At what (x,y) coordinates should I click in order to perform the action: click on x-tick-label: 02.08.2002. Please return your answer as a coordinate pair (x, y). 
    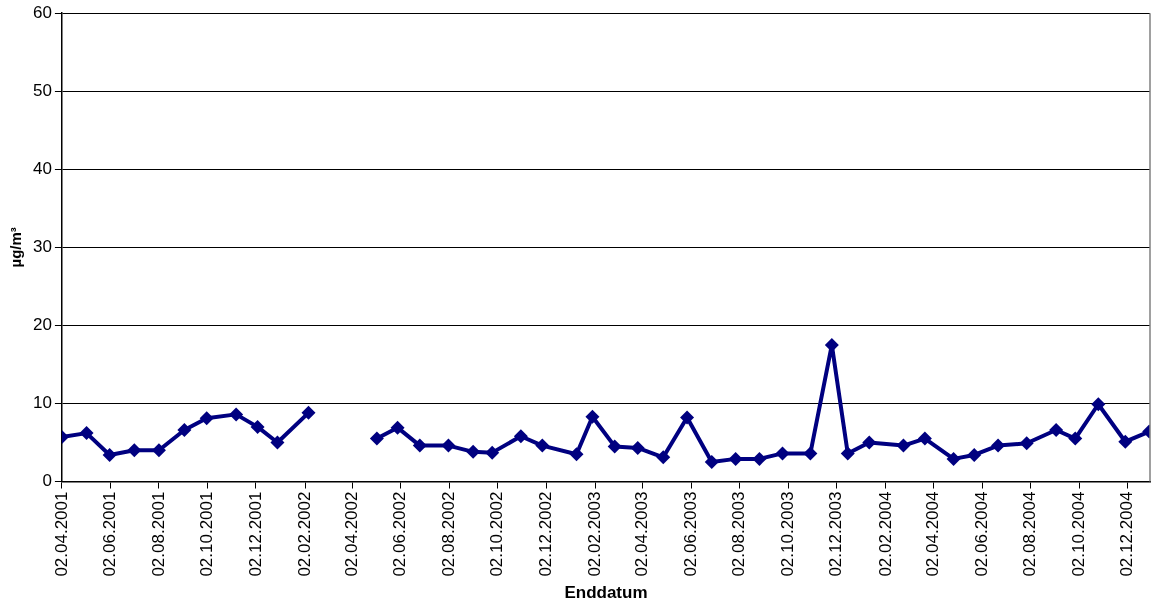
    Looking at the image, I should click on (448, 534).